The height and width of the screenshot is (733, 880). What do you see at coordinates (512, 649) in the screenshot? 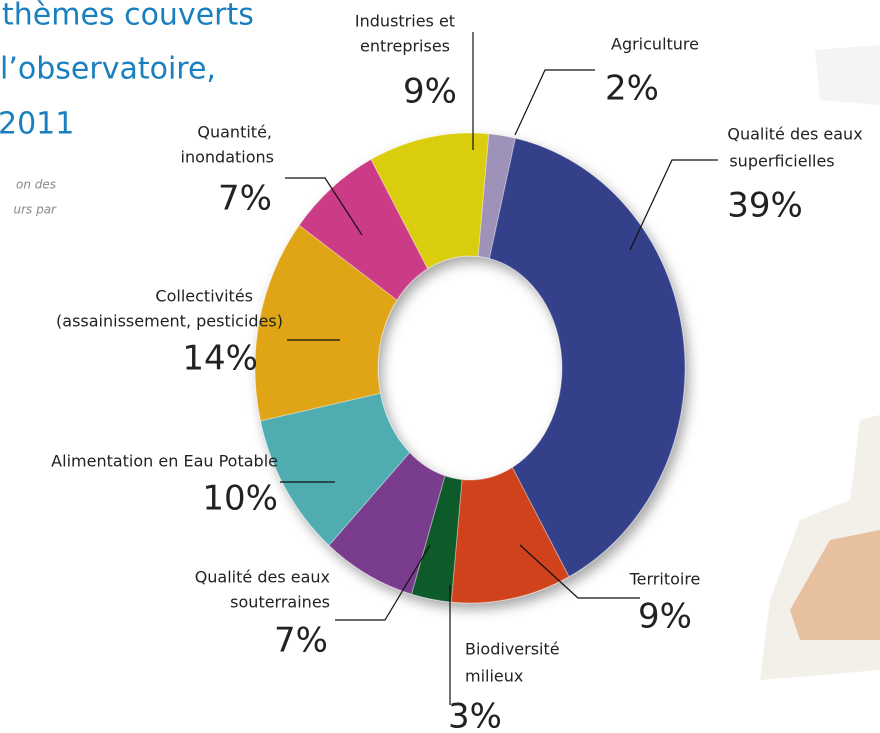
I see `category-label: Biodiversité` at bounding box center [512, 649].